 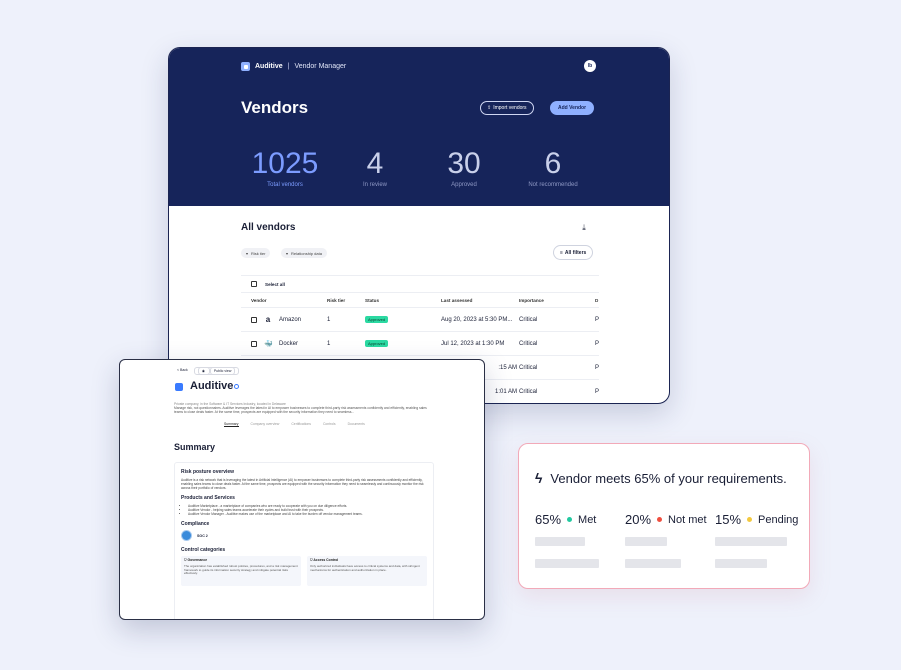 I want to click on lightning-icon: ϟ, so click(x=539, y=478).